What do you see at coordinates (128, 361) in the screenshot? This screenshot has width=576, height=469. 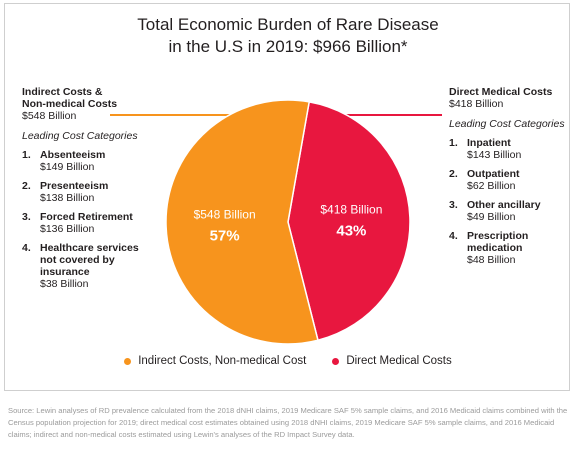 I see `legend-swatch-indirect` at bounding box center [128, 361].